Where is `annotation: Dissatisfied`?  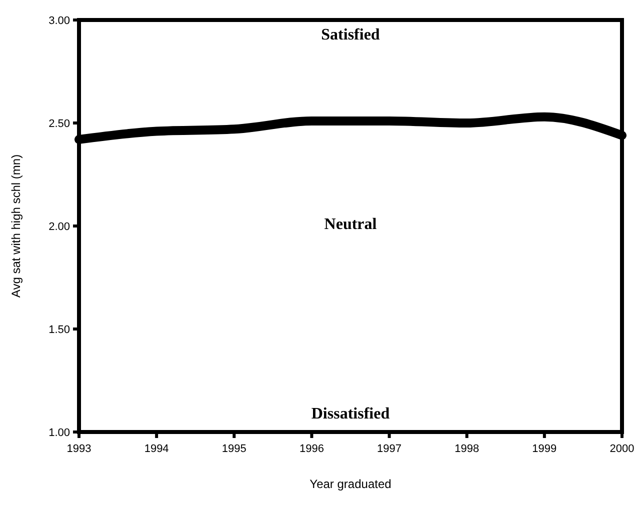
annotation: Dissatisfied is located at coordinates (350, 414).